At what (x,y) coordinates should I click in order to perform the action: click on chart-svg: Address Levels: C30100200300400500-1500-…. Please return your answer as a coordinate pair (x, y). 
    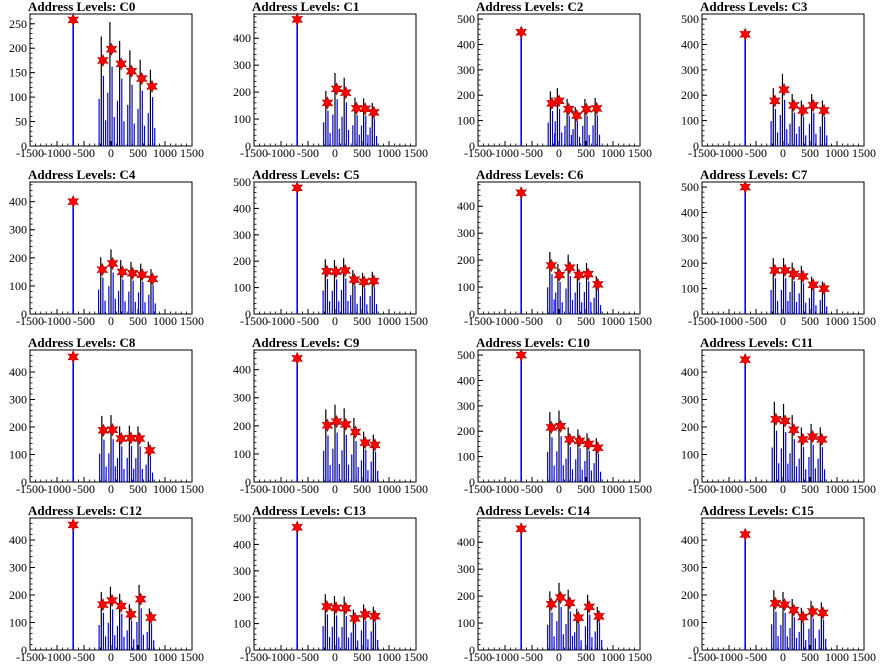
    Looking at the image, I should click on (778, 80).